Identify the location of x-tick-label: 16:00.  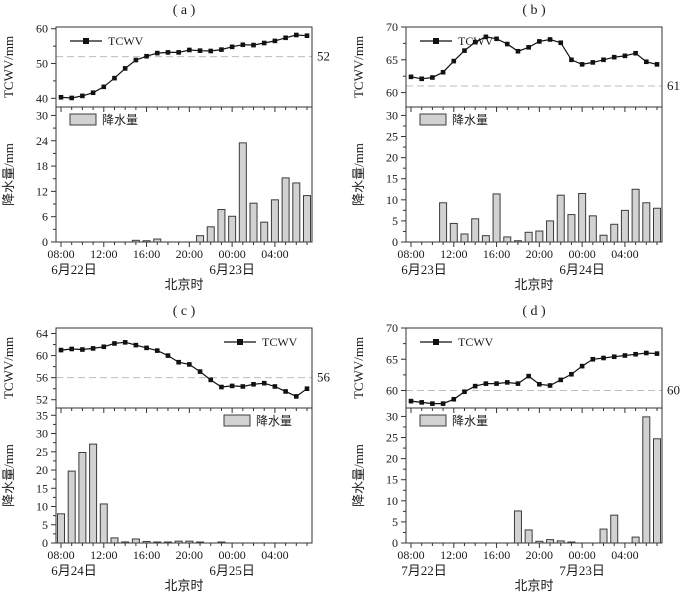
(146, 254).